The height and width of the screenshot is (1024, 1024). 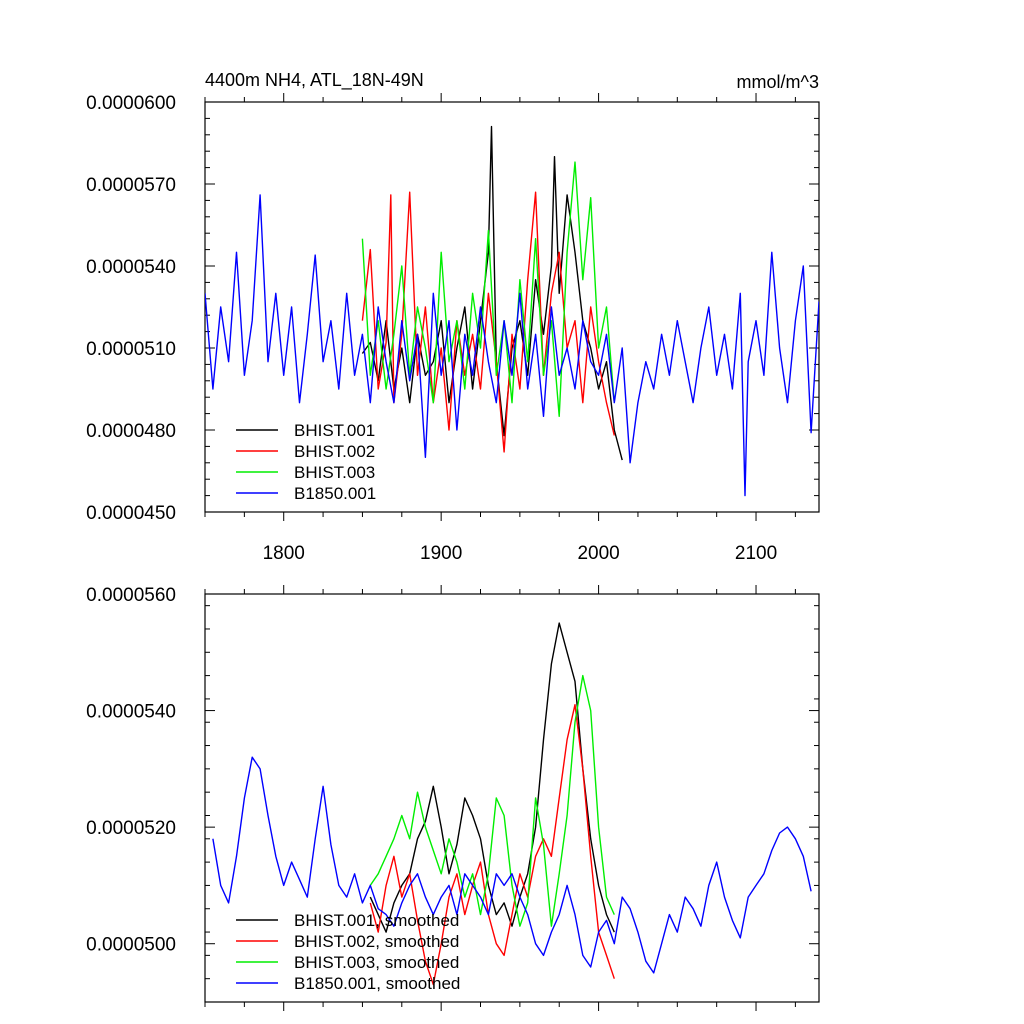 I want to click on x-tick-label: 1900, so click(x=441, y=553).